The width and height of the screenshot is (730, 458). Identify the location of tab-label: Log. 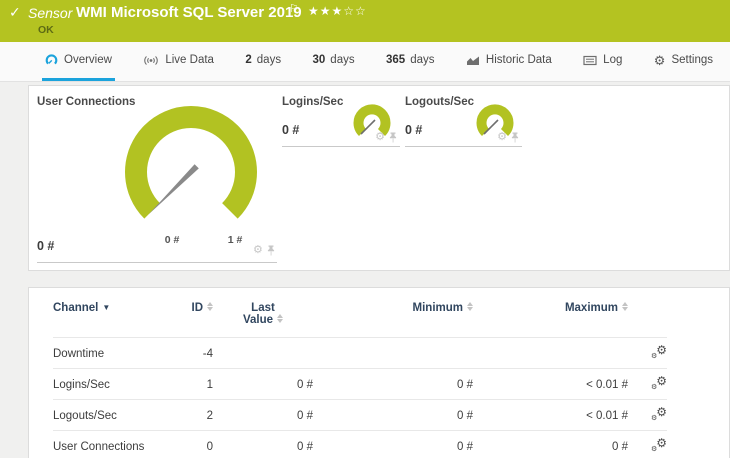
(613, 60).